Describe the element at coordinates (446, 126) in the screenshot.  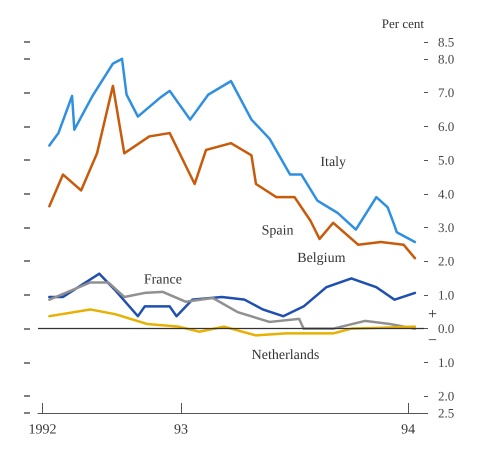
I see `y-tick-label: 6.0` at that location.